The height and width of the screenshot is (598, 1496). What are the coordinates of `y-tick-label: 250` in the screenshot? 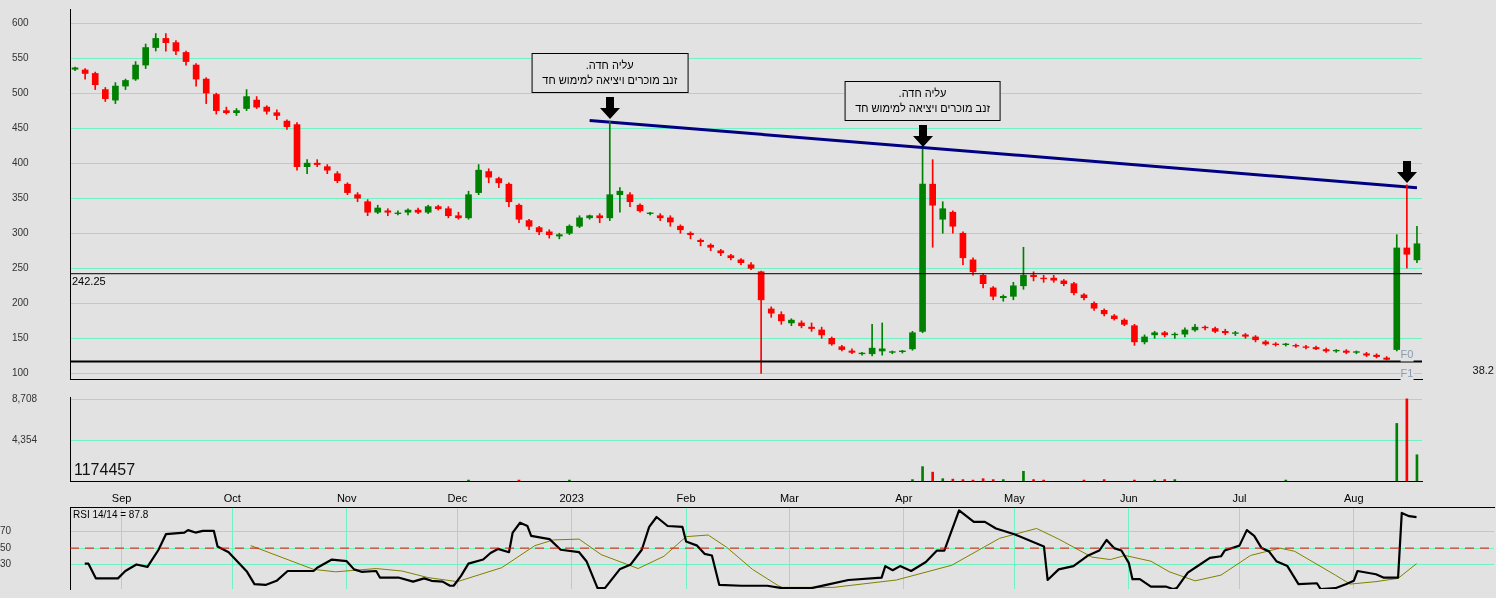 It's located at (21, 268).